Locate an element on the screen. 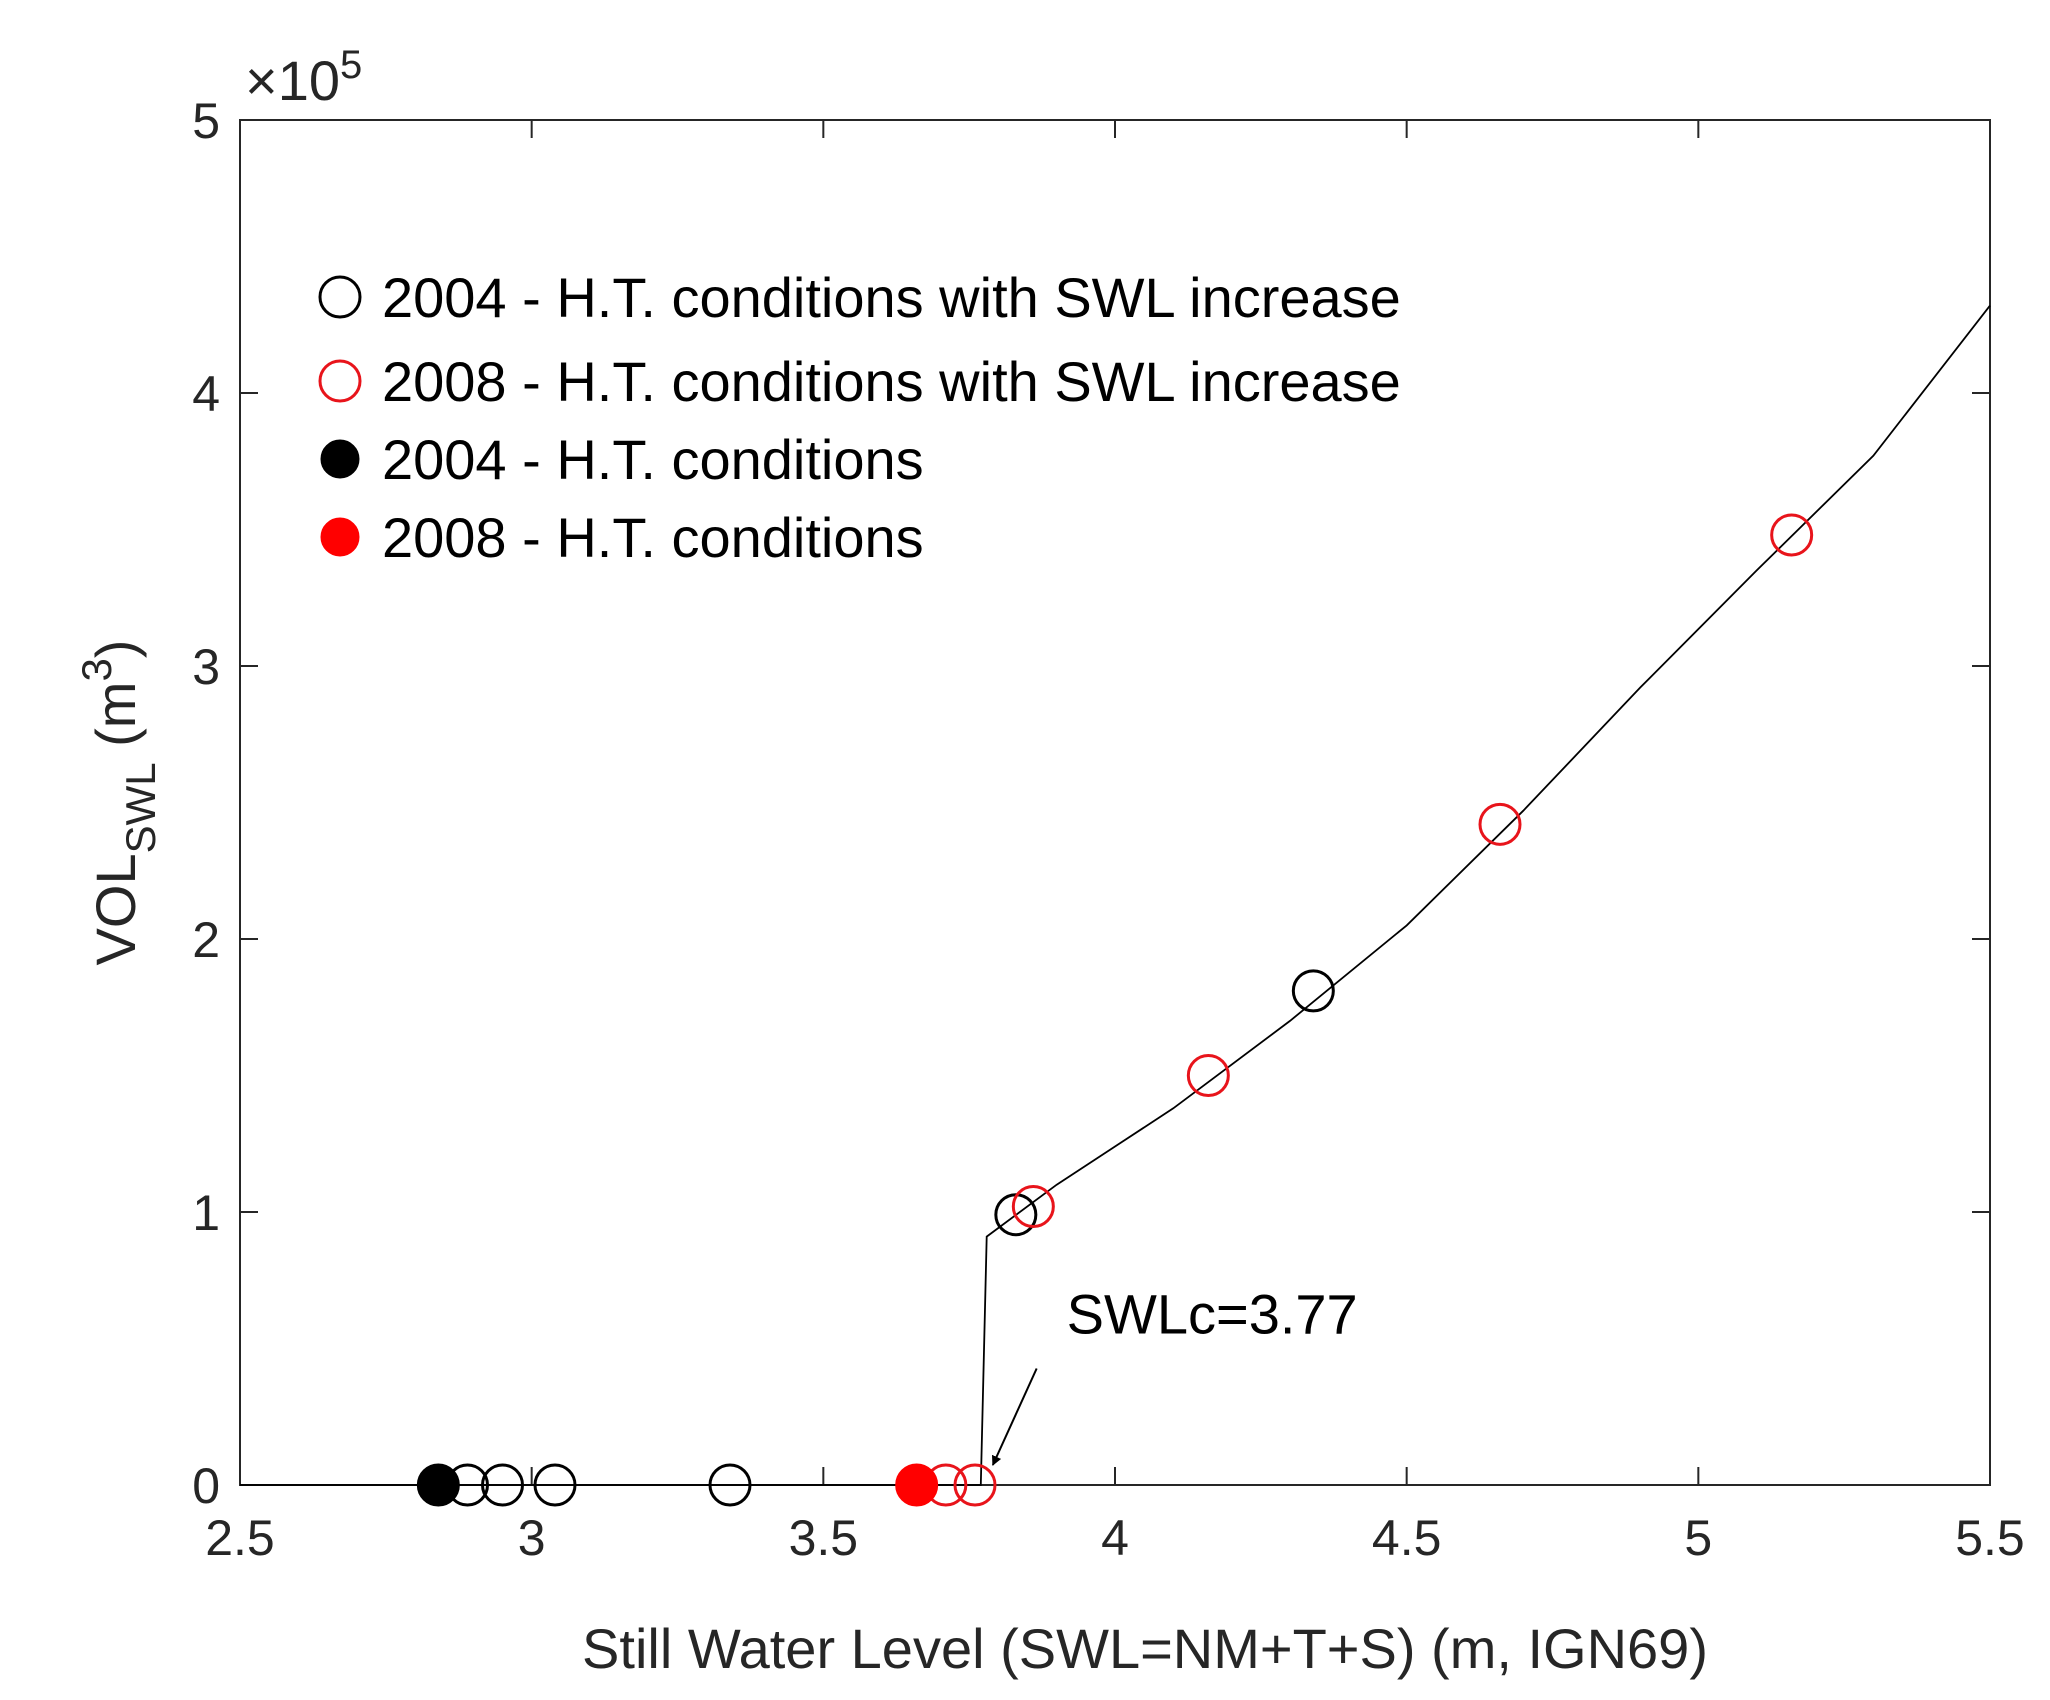 This screenshot has width=2050, height=1700. y-exponent-power: 5 is located at coordinates (351, 65).